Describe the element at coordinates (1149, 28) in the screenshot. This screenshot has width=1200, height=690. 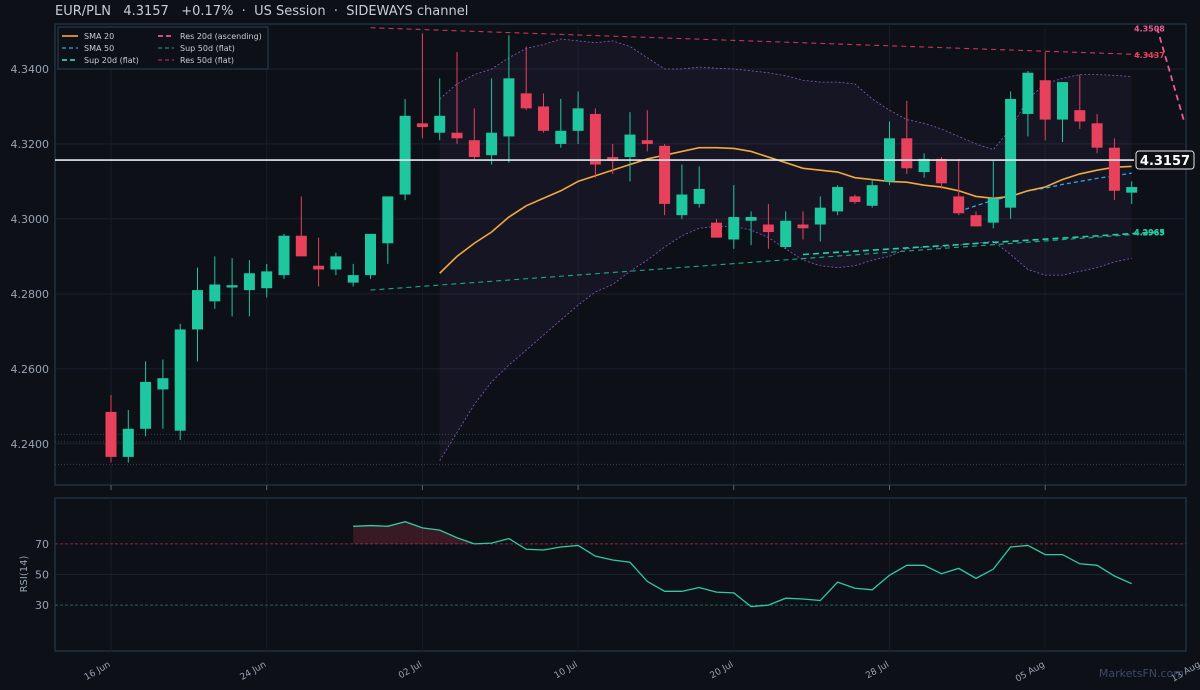
I see `level-label: 4.3508` at that location.